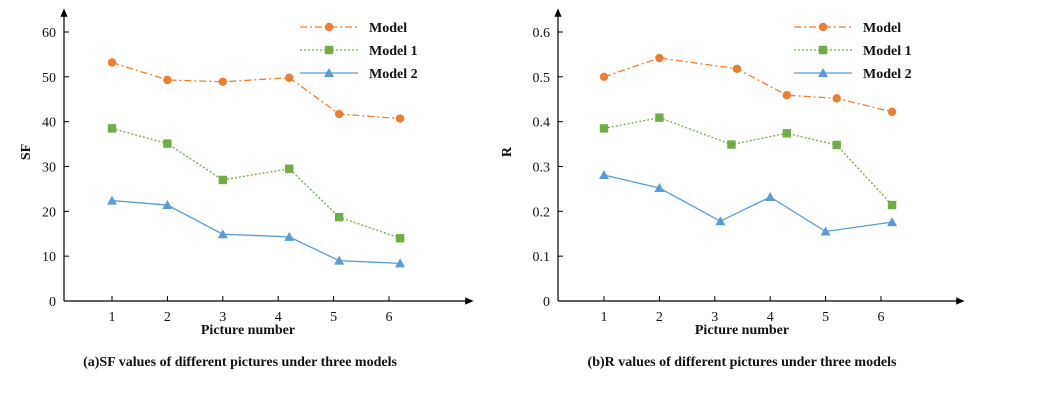 This screenshot has height=408, width=1063. Describe the element at coordinates (49, 168) in the screenshot. I see `y-tick-label: 30` at that location.